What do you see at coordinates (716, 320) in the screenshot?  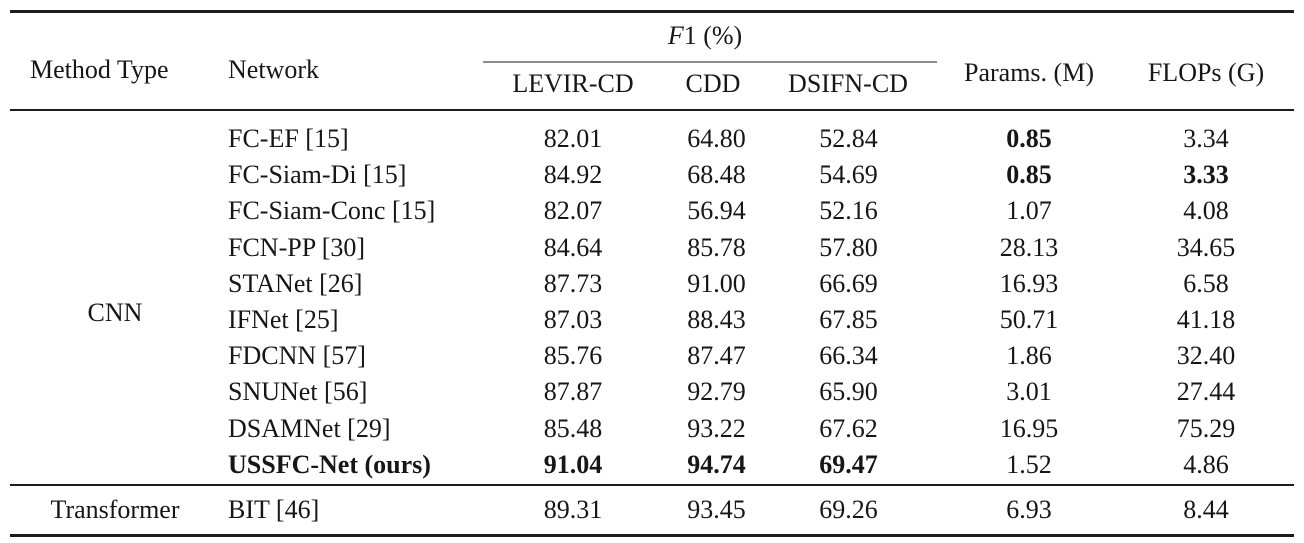 I see `cell-cdd: 88.43` at bounding box center [716, 320].